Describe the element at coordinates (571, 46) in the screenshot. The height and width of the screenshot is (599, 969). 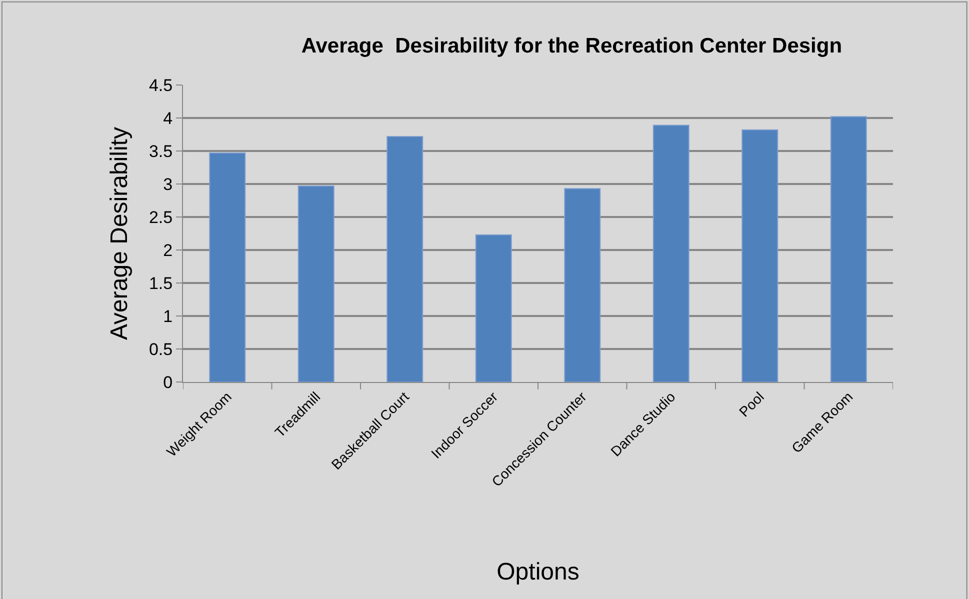
I see `chart-title: Average Desirability for the Recreation Center Design` at that location.